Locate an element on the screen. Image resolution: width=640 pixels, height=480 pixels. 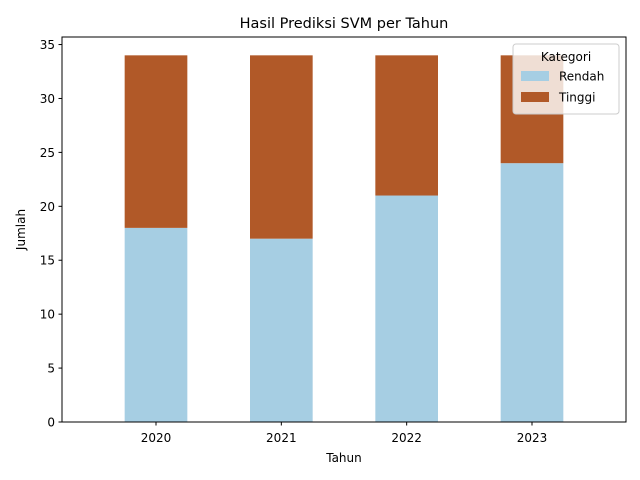
x-axis-title: Tahun is located at coordinates (343, 458).